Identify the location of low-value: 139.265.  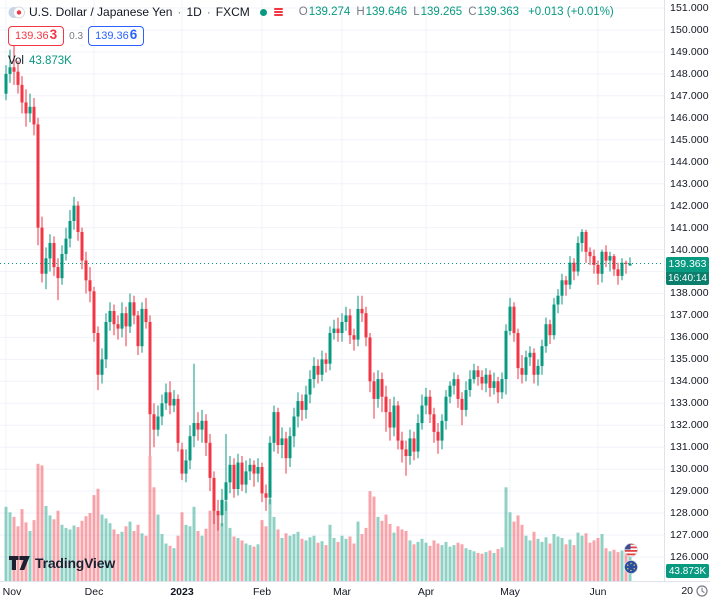
(441, 12).